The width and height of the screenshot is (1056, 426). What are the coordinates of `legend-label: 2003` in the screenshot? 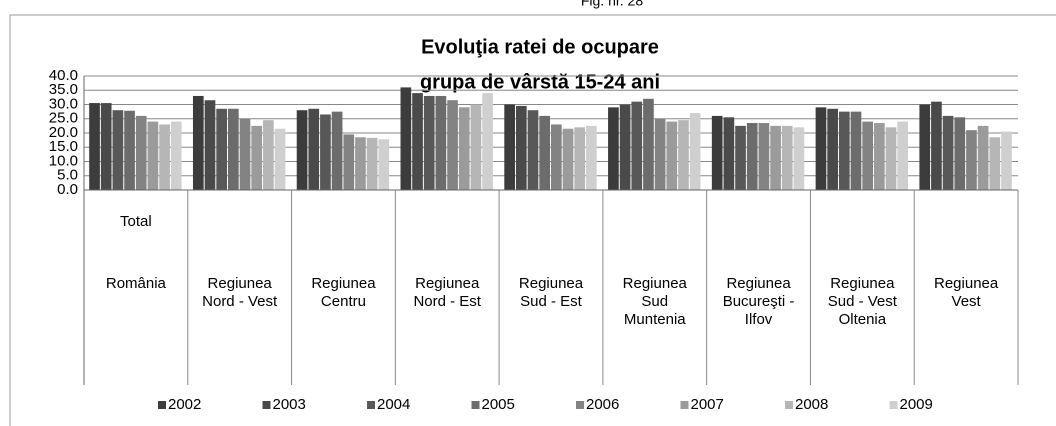 It's located at (289, 404).